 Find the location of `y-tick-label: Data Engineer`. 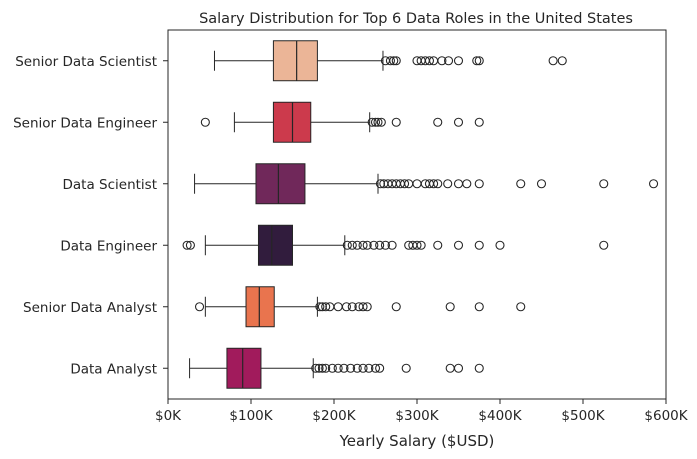

y-tick-label: Data Engineer is located at coordinates (108, 246).